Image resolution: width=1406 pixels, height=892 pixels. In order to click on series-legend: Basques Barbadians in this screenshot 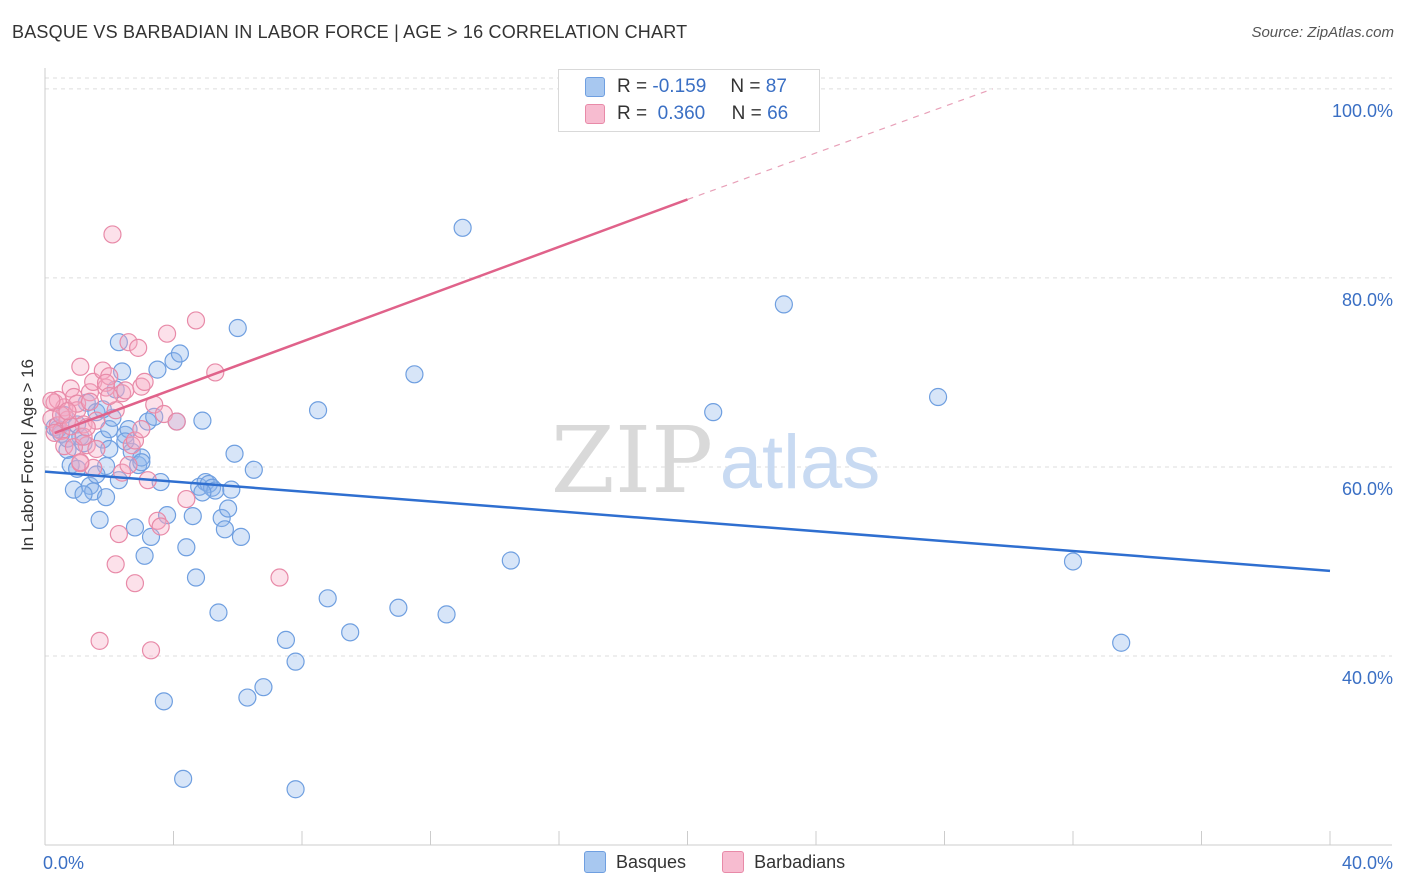, I will do `click(732, 862)`.